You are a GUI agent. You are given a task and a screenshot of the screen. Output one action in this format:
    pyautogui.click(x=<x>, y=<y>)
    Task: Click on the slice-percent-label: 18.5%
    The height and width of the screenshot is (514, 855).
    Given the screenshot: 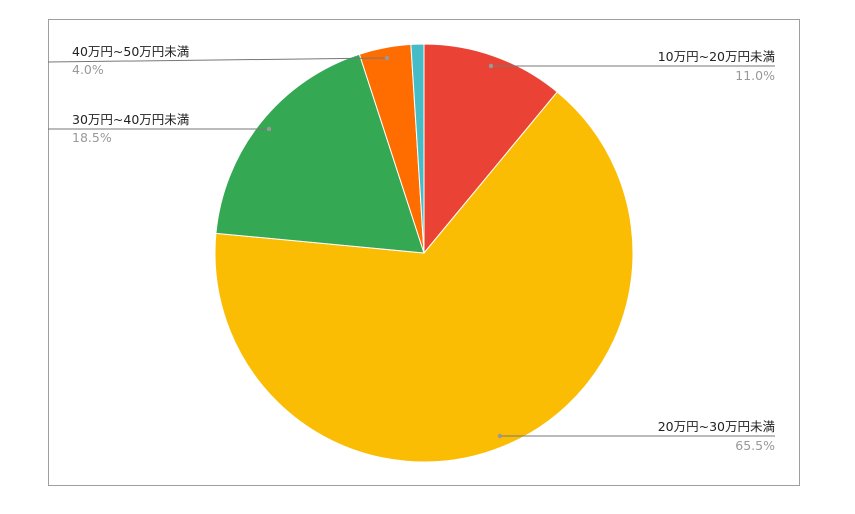 What is the action you would take?
    pyautogui.click(x=92, y=137)
    